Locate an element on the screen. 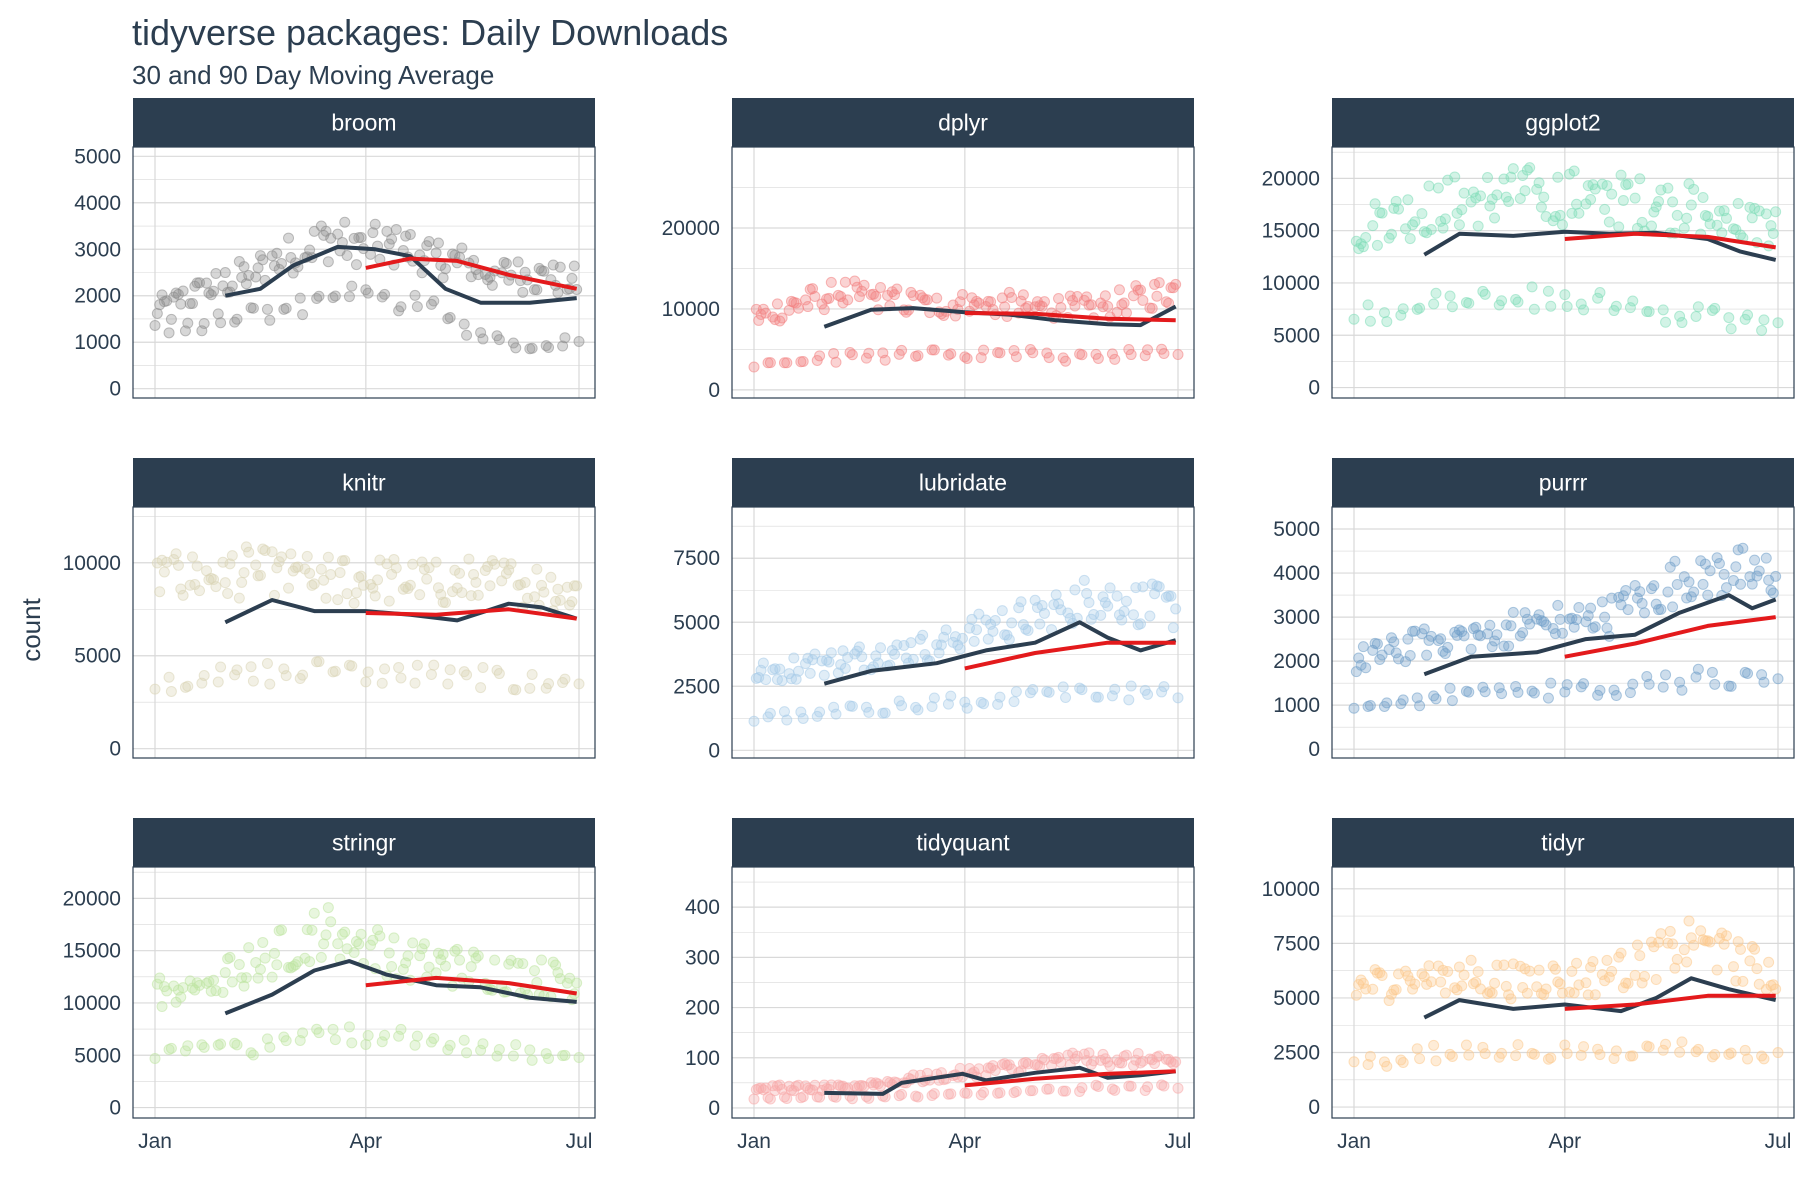 The image size is (1800, 1200). x-tick-label: Apr is located at coordinates (365, 1141).